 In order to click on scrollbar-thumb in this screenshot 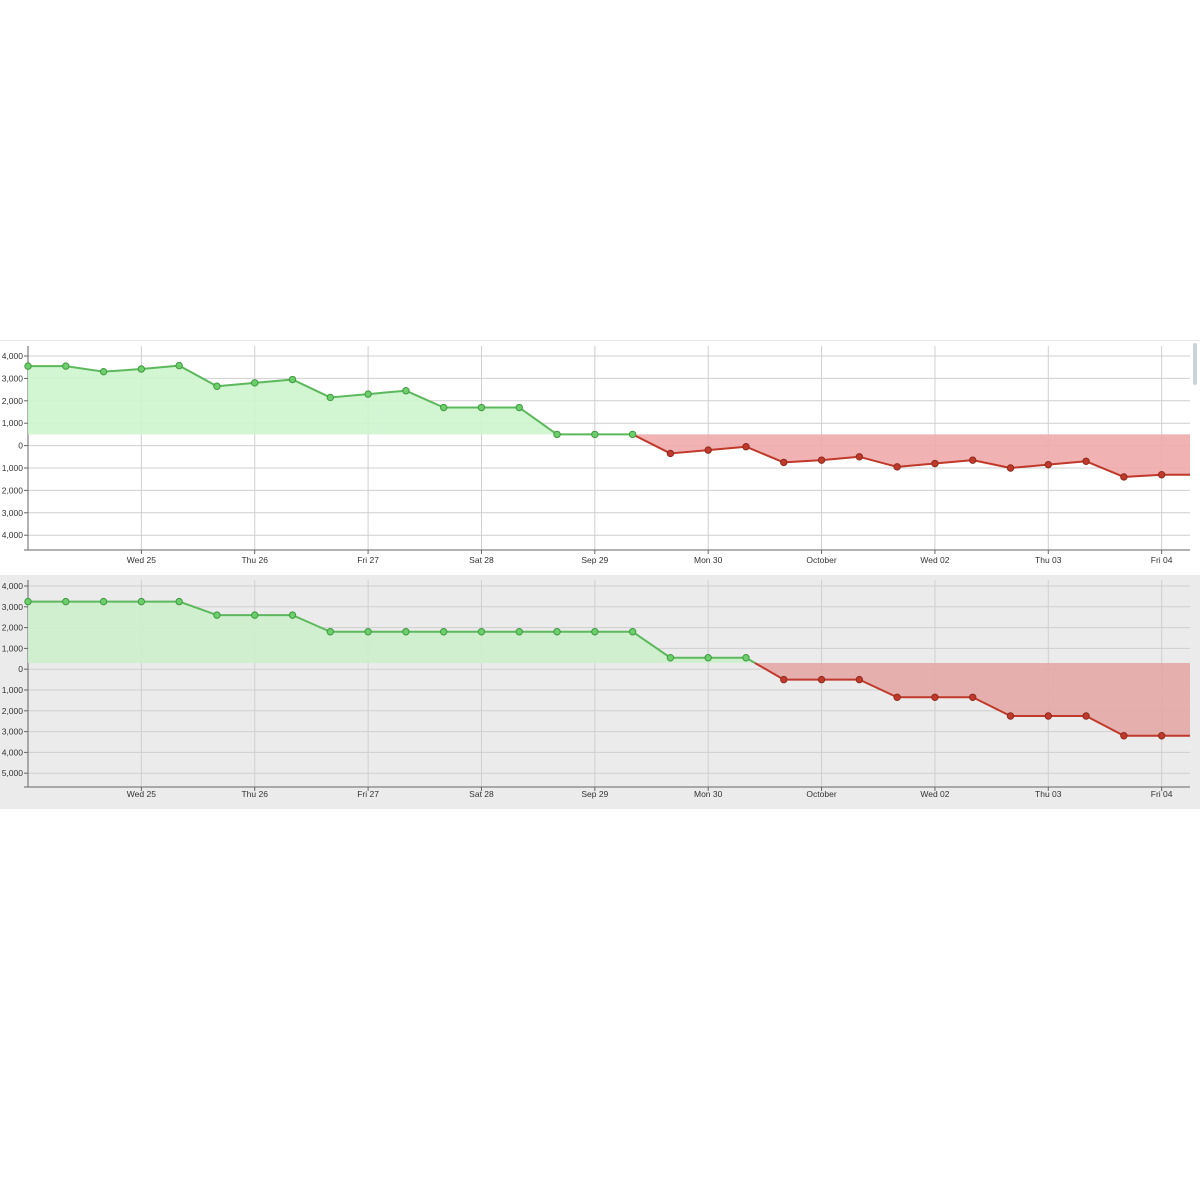, I will do `click(1195, 364)`.